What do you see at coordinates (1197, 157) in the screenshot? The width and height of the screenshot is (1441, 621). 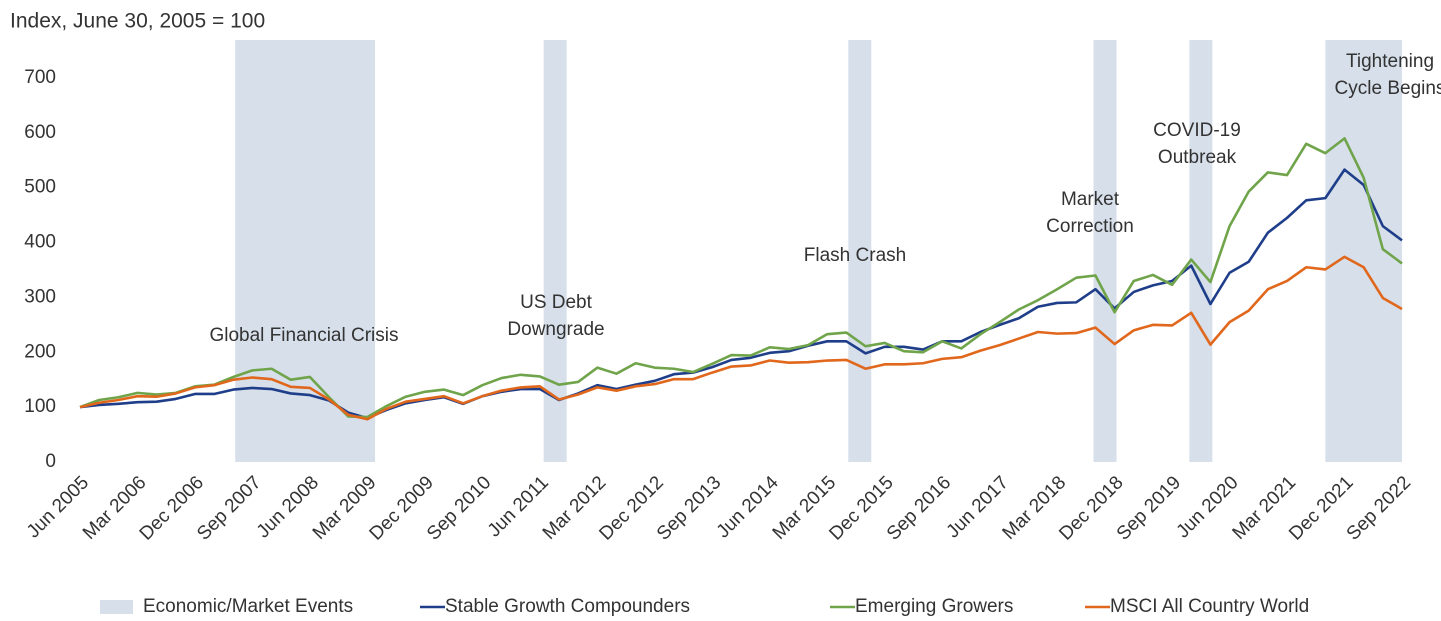 I see `event-label: Outbreak` at bounding box center [1197, 157].